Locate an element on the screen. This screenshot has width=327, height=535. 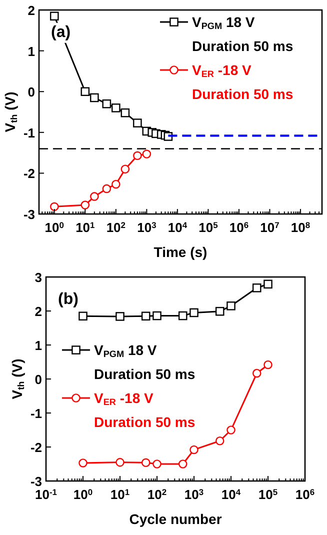
x-axis-title: Cycle number is located at coordinates (175, 519).